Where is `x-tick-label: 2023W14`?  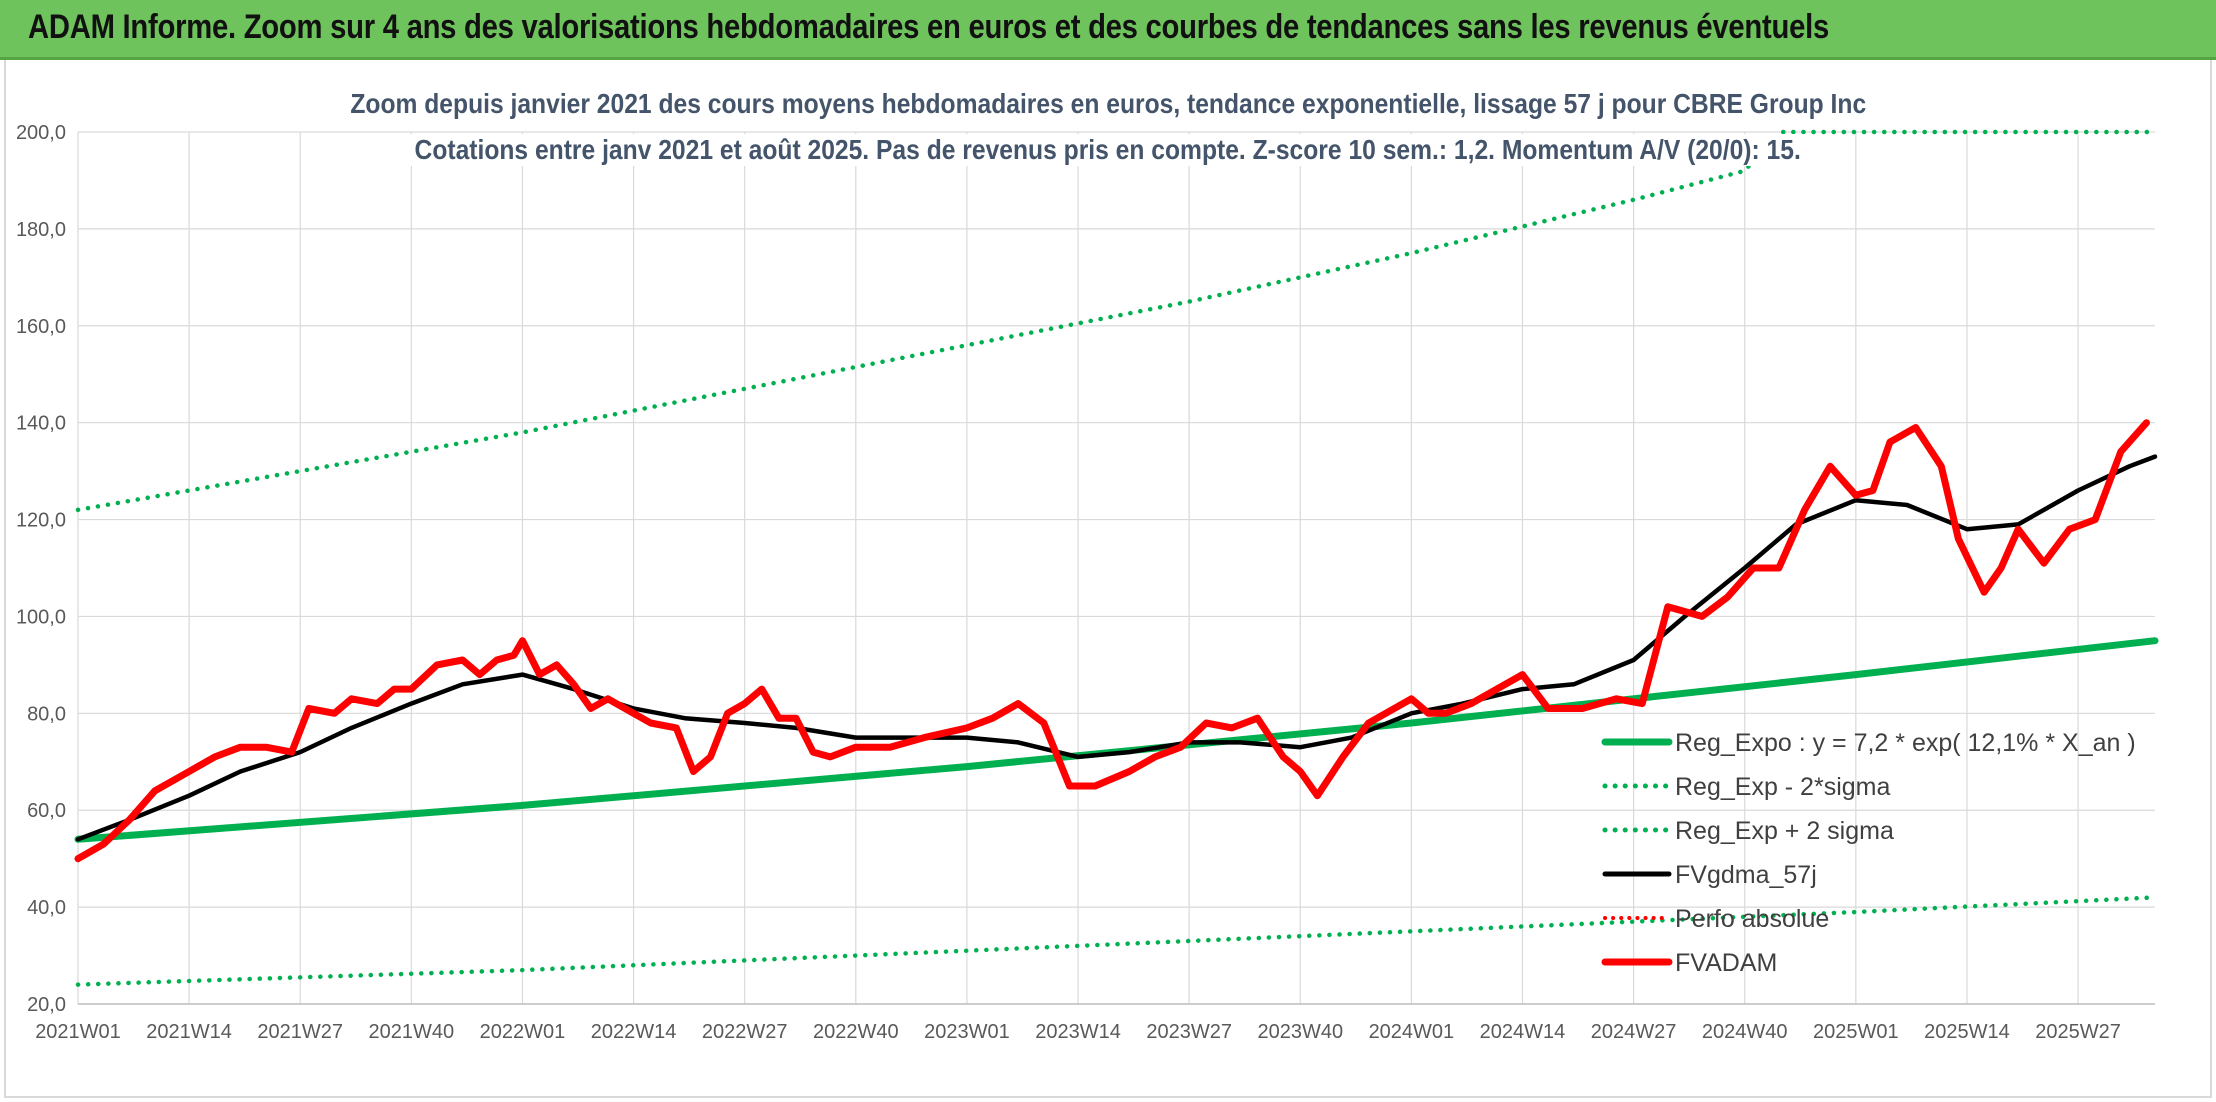
x-tick-label: 2023W14 is located at coordinates (1078, 1032).